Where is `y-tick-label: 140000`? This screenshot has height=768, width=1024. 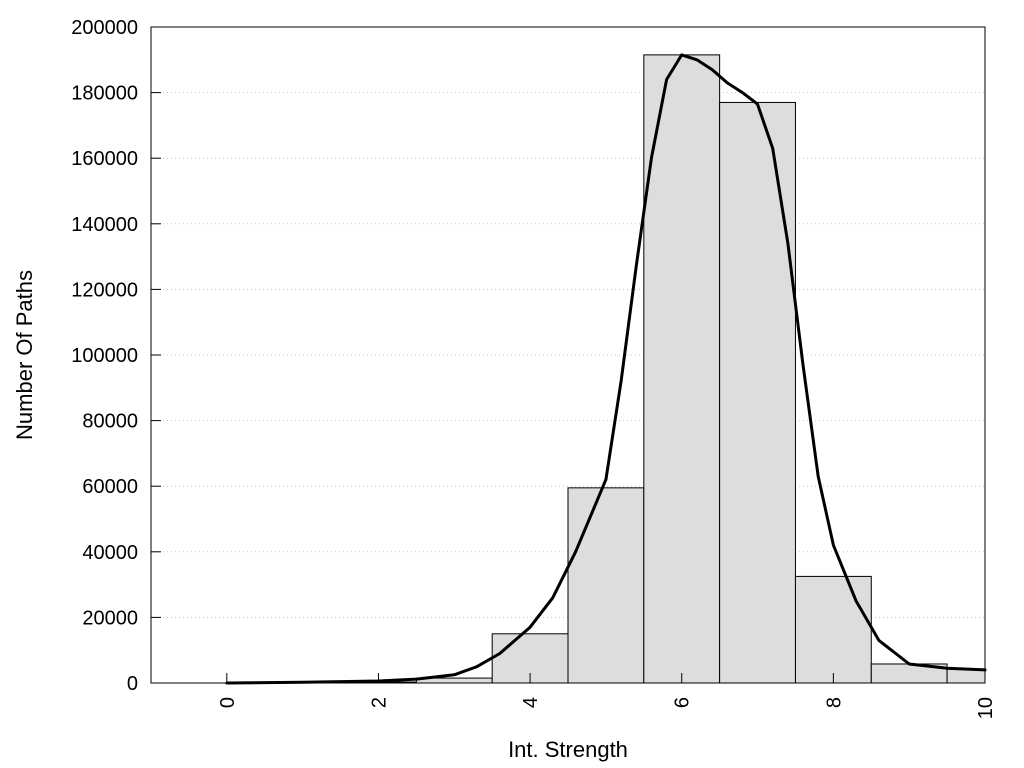
y-tick-label: 140000 is located at coordinates (104, 225).